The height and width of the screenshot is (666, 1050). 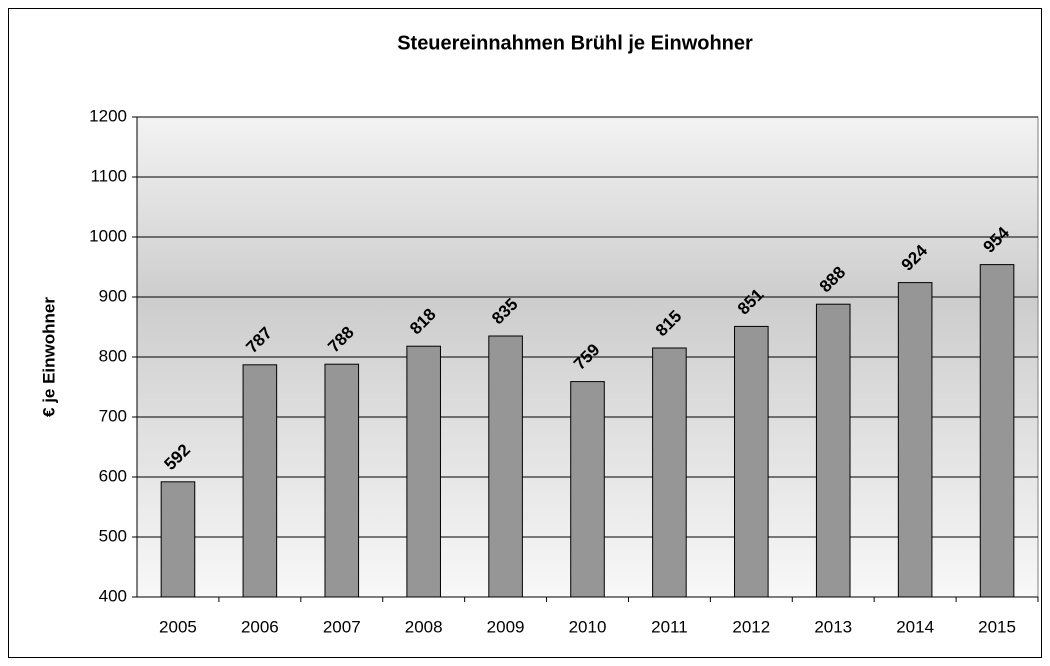 I want to click on y-tick-label: 1200, so click(x=108, y=115).